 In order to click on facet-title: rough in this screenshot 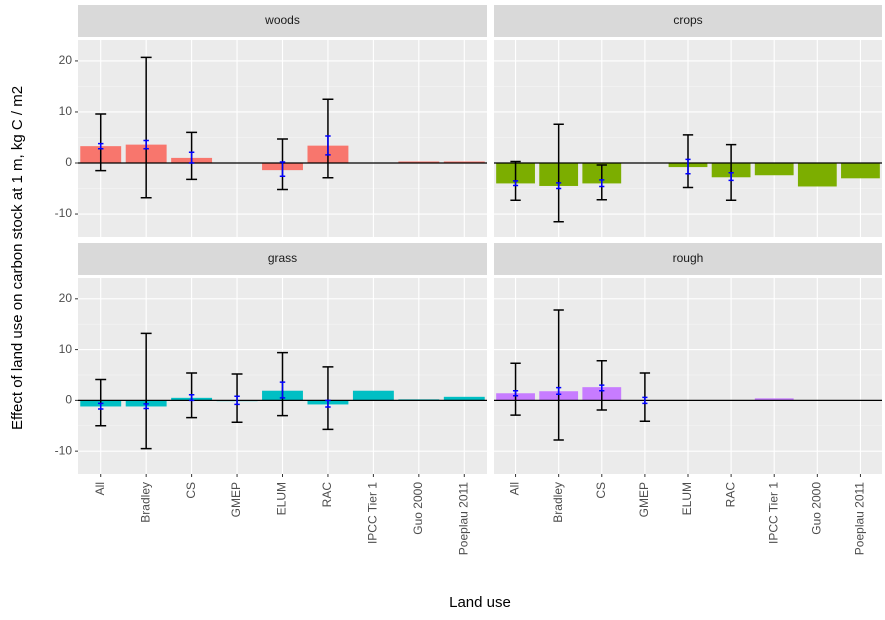, I will do `click(688, 258)`.